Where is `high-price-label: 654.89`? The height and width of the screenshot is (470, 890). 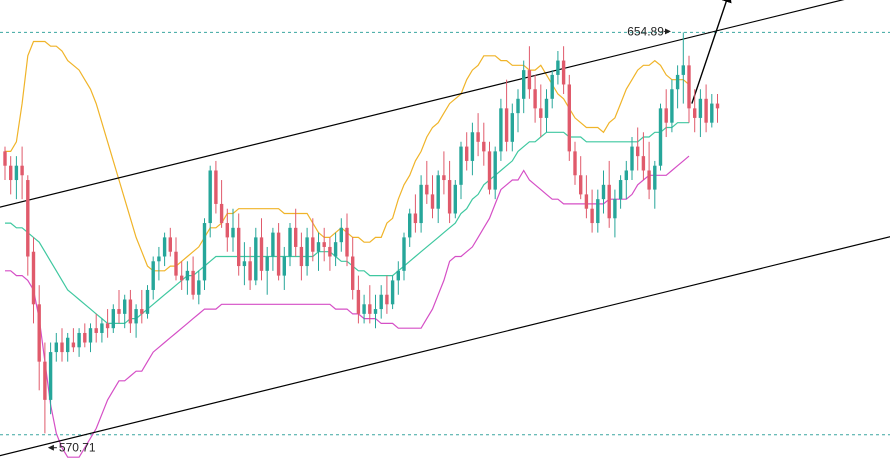 high-price-label: 654.89 is located at coordinates (645, 31).